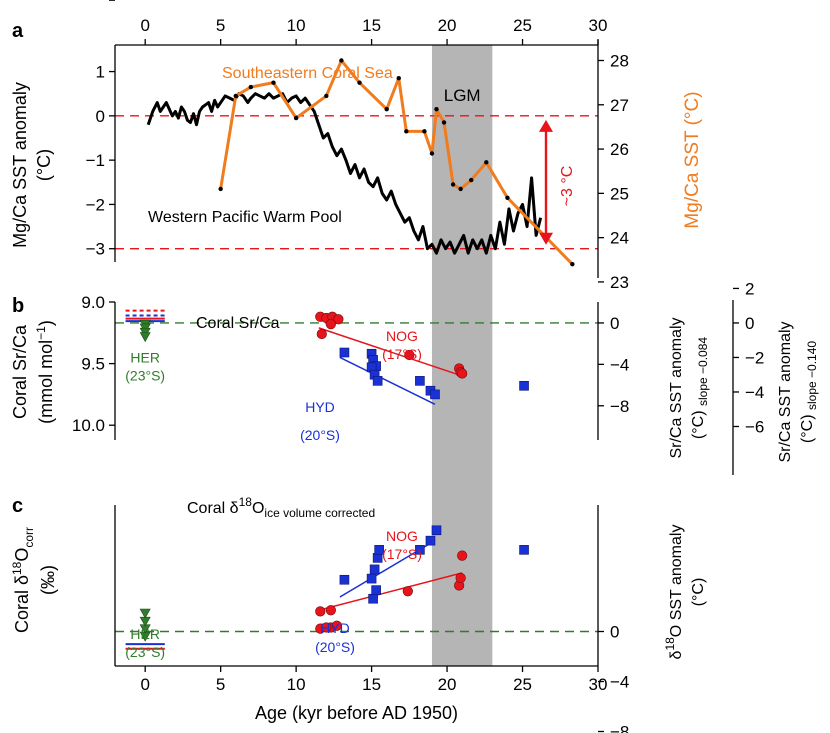 Image resolution: width=830 pixels, height=733 pixels. Describe the element at coordinates (619, 238) in the screenshot. I see `panel-a-right-axis-tick-label: 24` at that location.